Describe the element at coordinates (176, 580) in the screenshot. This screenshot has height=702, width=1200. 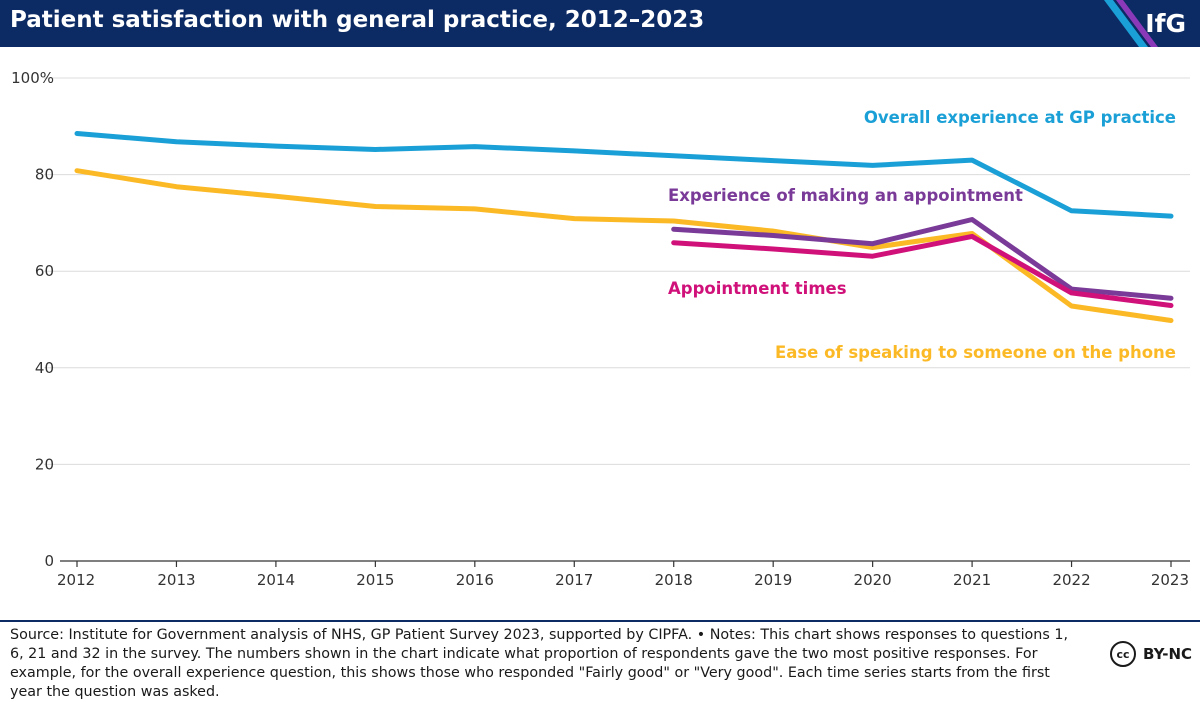
I see `x-tick-label: 2013` at that location.